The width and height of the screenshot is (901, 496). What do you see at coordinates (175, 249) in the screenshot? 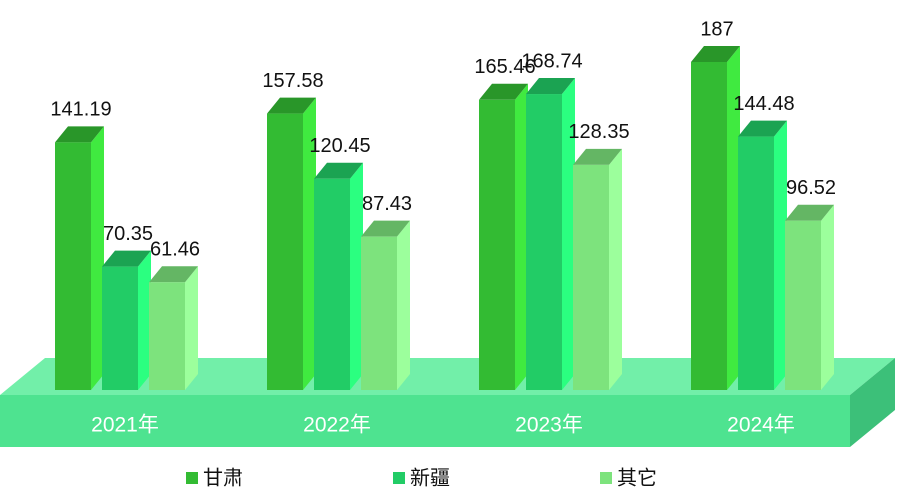
I see `value-label: 61.46` at bounding box center [175, 249].